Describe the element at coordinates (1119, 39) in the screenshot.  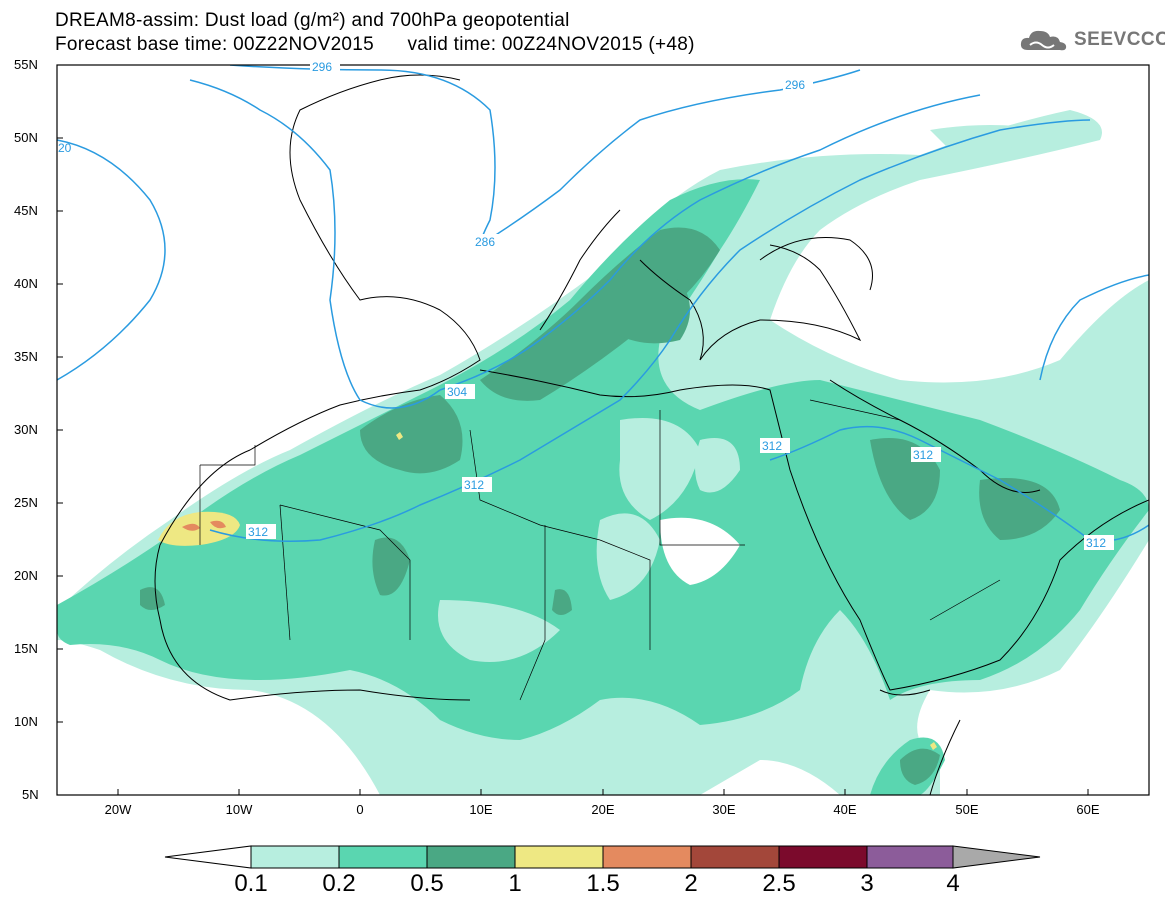
I see `logo-text: SEEVCCC` at that location.